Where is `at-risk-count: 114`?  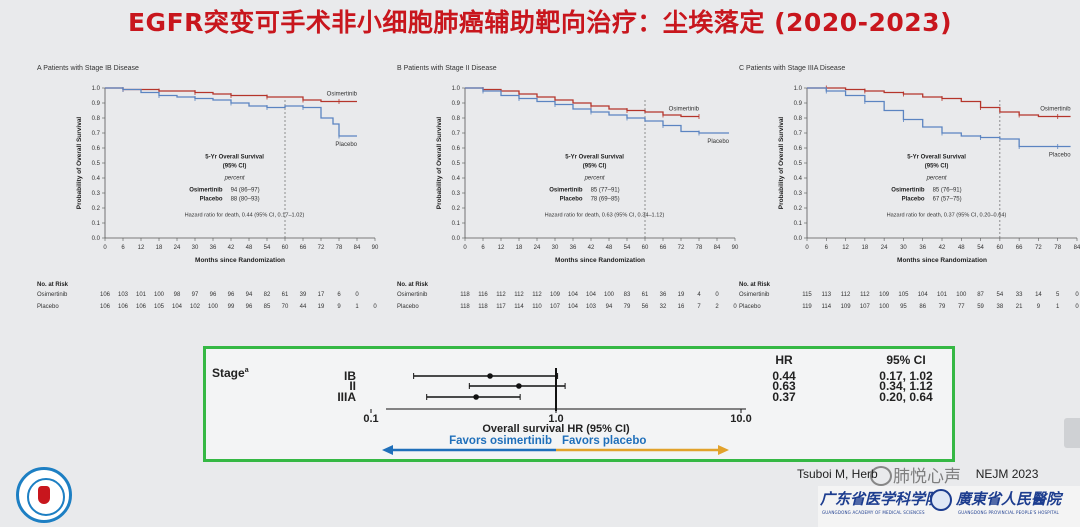 at-risk-count: 114 is located at coordinates (519, 307).